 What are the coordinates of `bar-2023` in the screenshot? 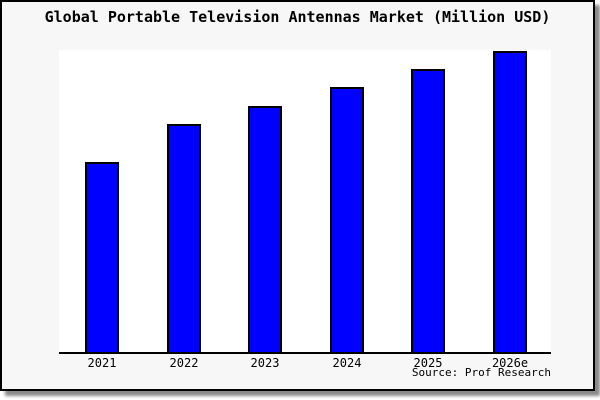 It's located at (265, 229).